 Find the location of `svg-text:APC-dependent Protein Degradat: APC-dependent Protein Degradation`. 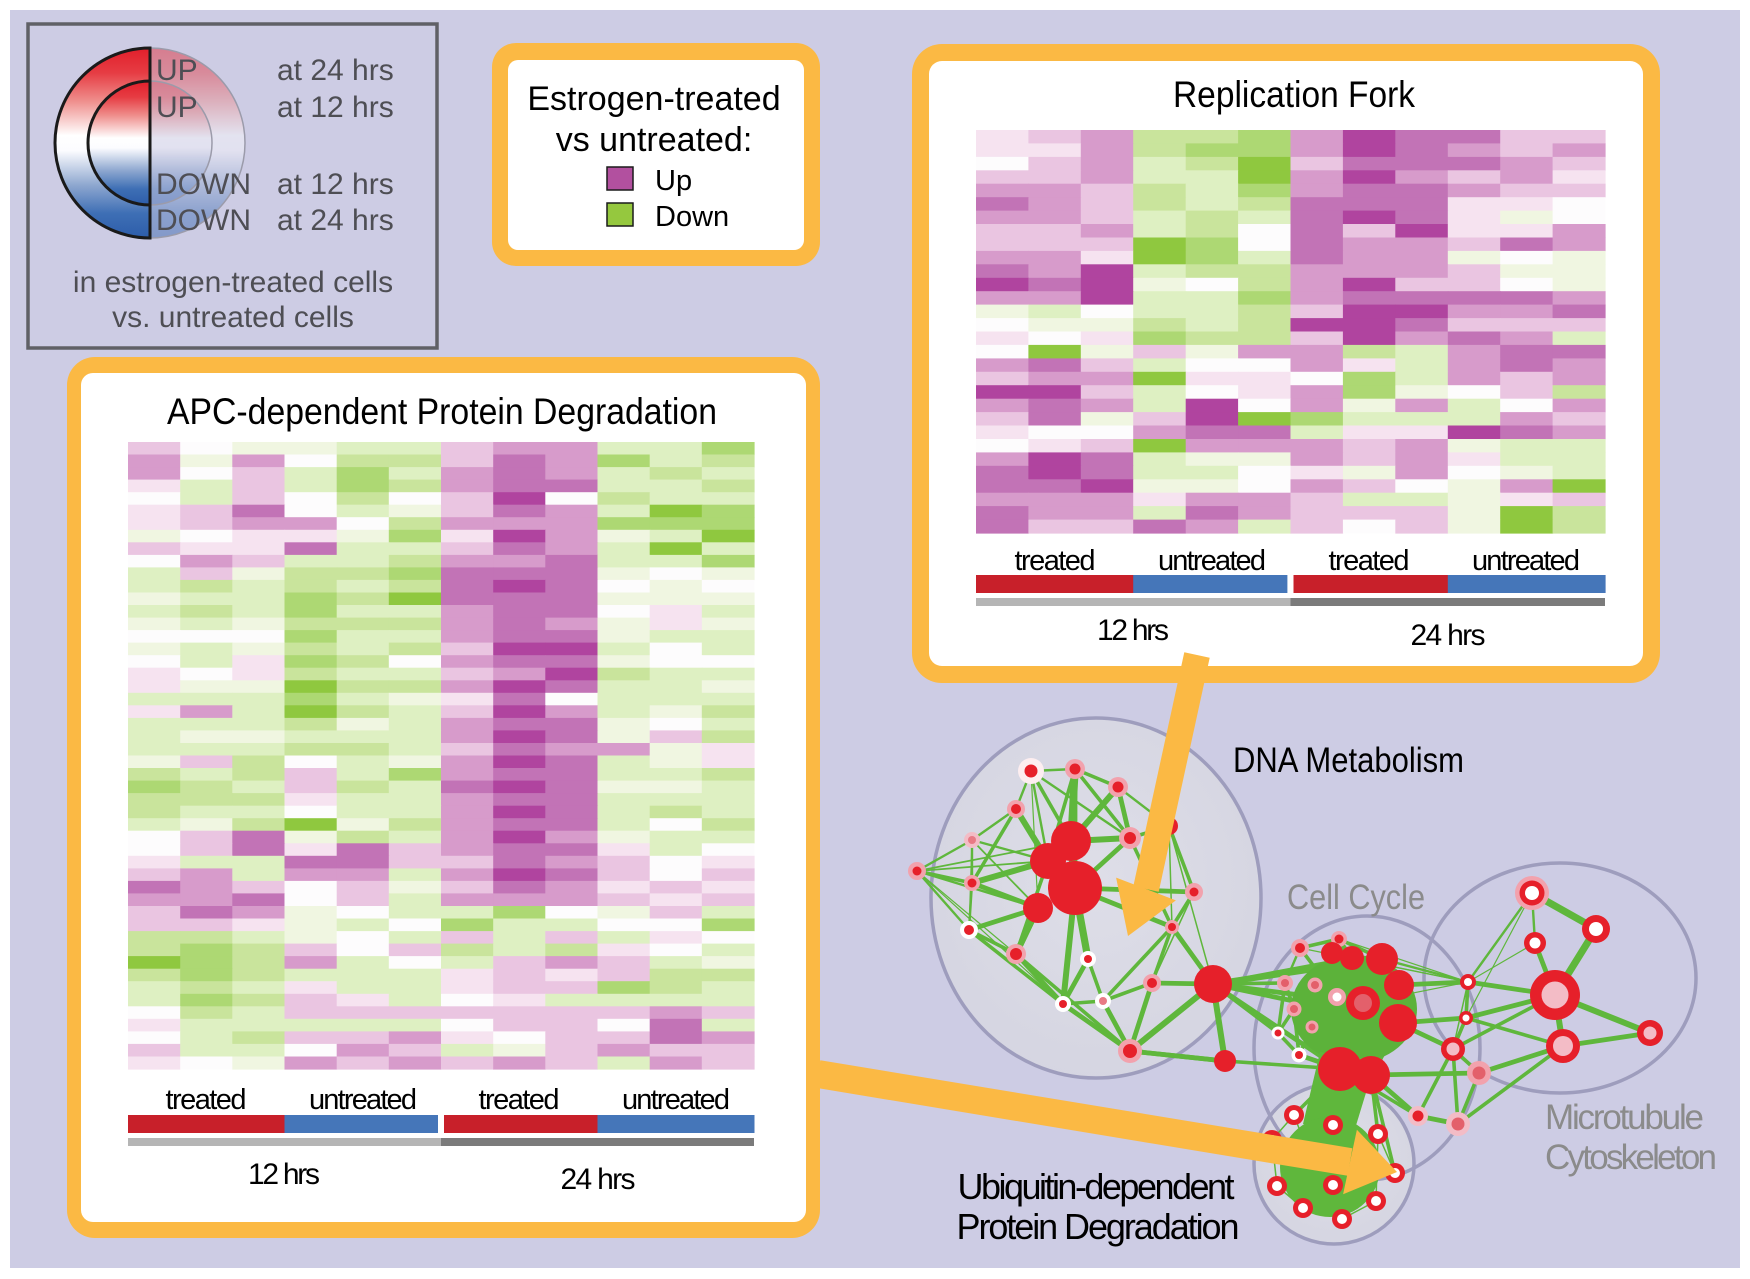

svg-text:APC-dependent Protein Degradat: APC-dependent Protein Degradation is located at coordinates (442, 411).